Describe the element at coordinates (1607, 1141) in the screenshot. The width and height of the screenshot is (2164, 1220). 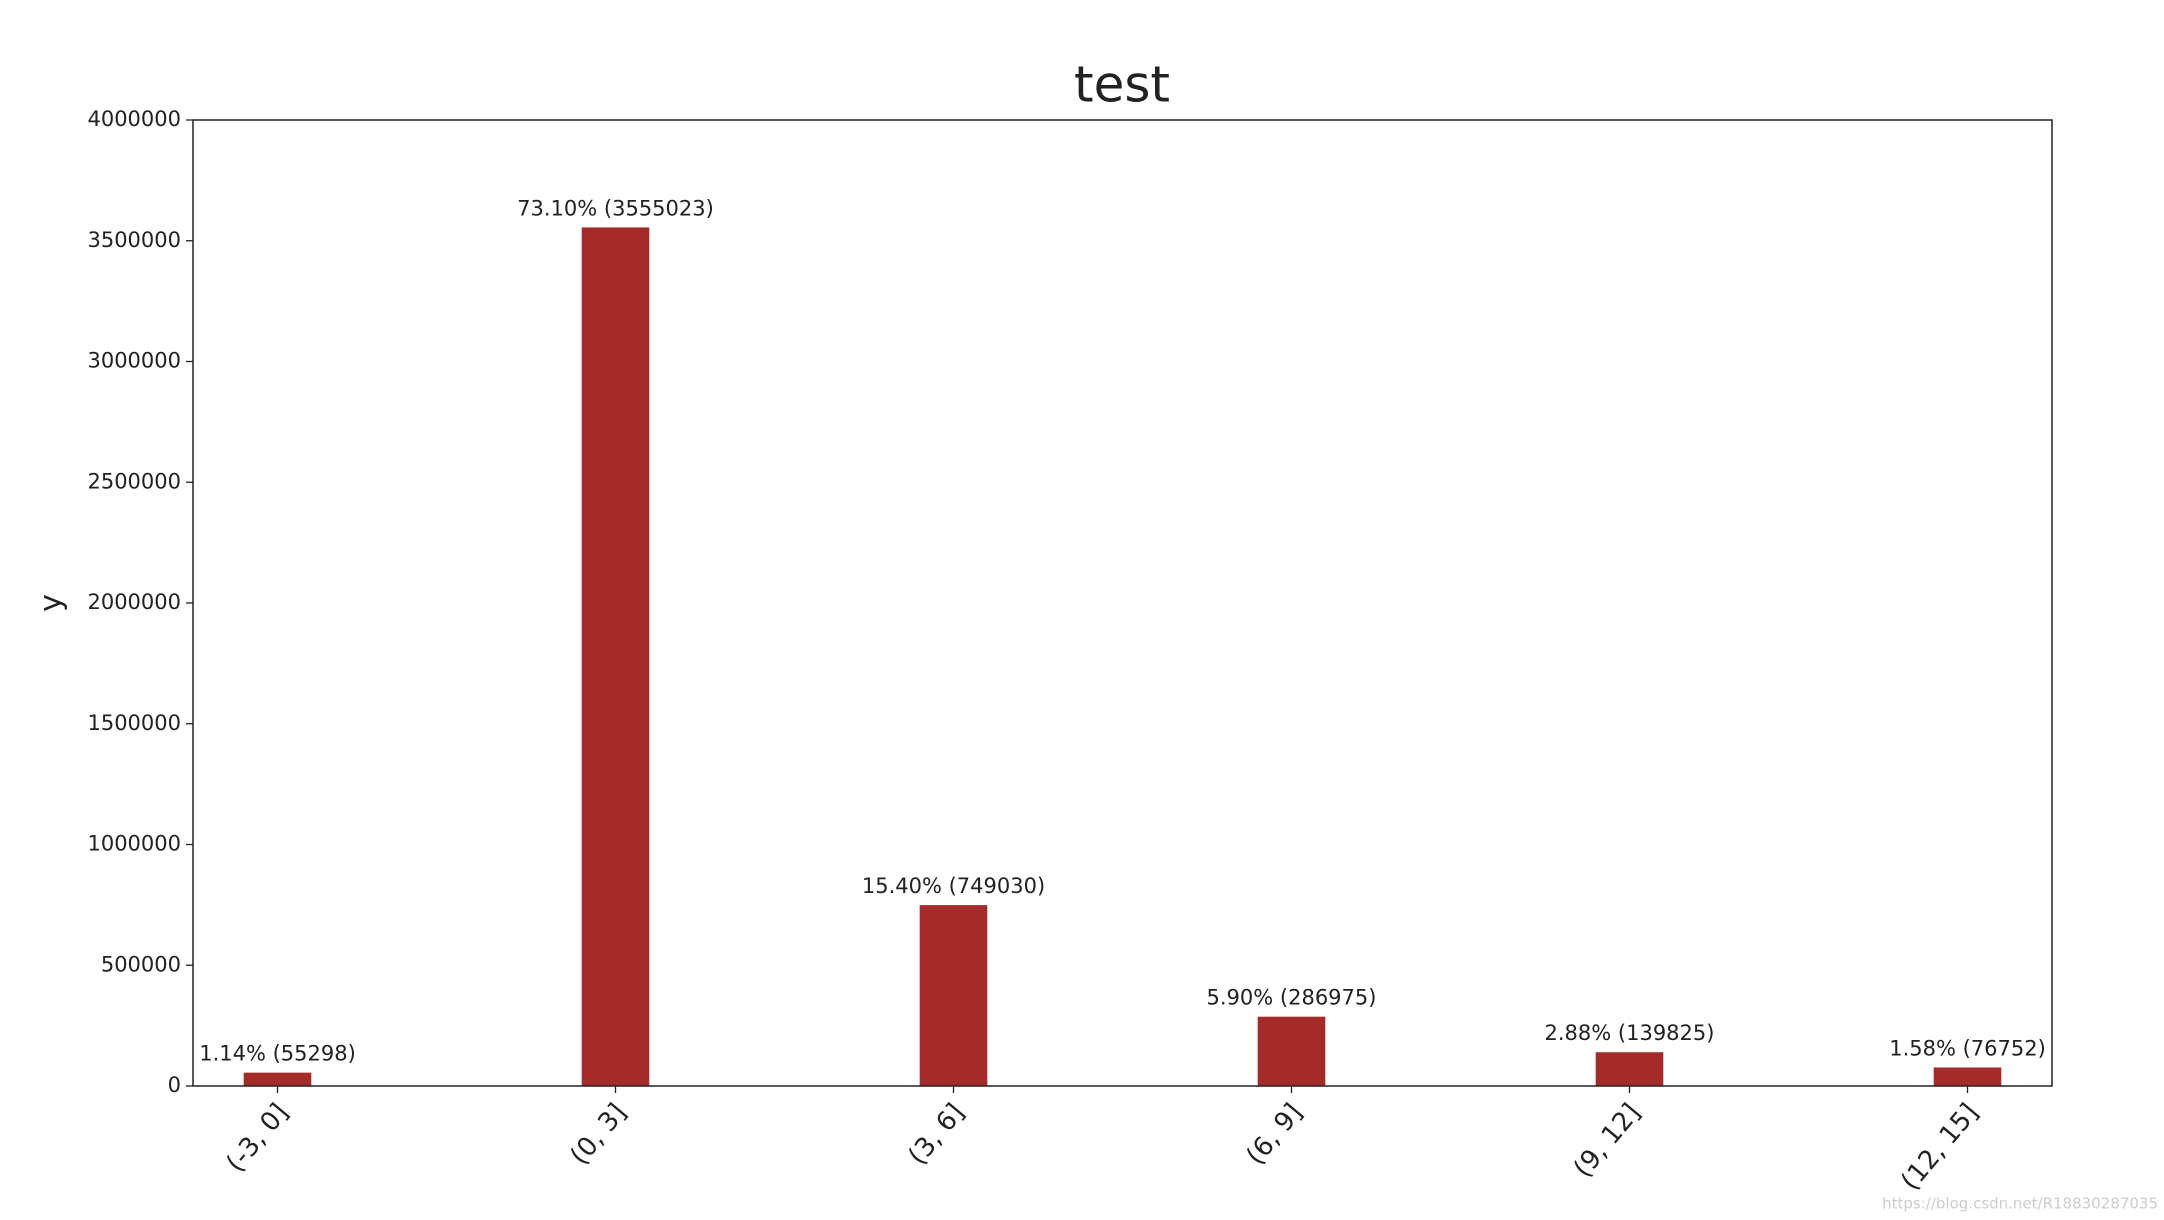
I see `x-tick-label: (9, 12]` at that location.